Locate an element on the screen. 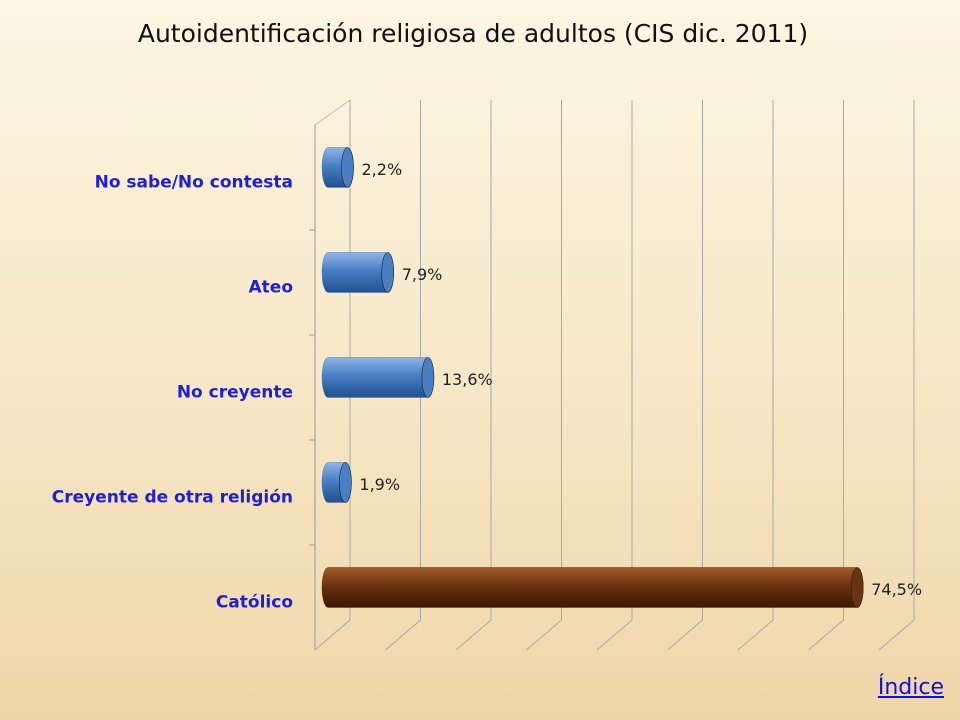 The height and width of the screenshot is (720, 960). category-label: No creyente is located at coordinates (235, 393).